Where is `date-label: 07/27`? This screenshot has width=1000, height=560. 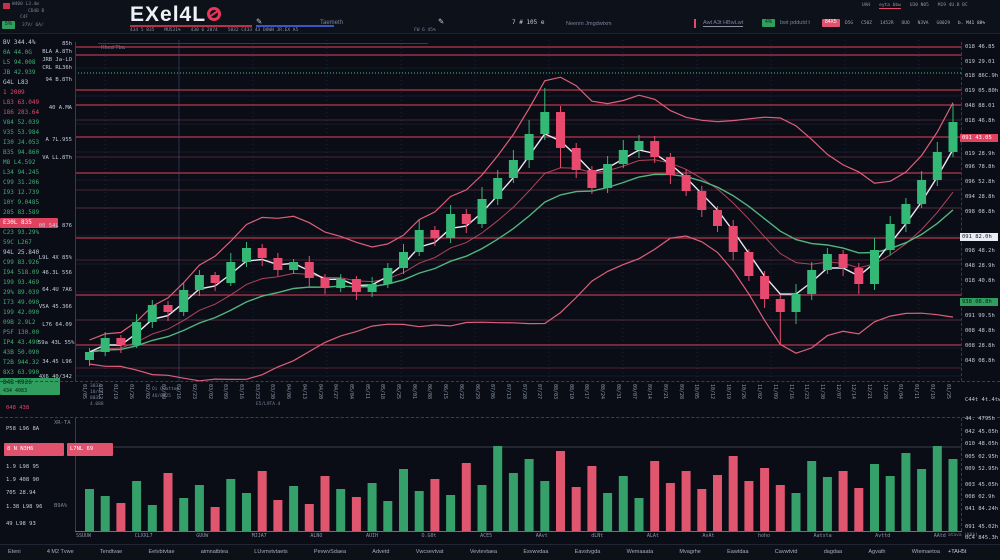 date-label: 07/27 is located at coordinates (539, 392).